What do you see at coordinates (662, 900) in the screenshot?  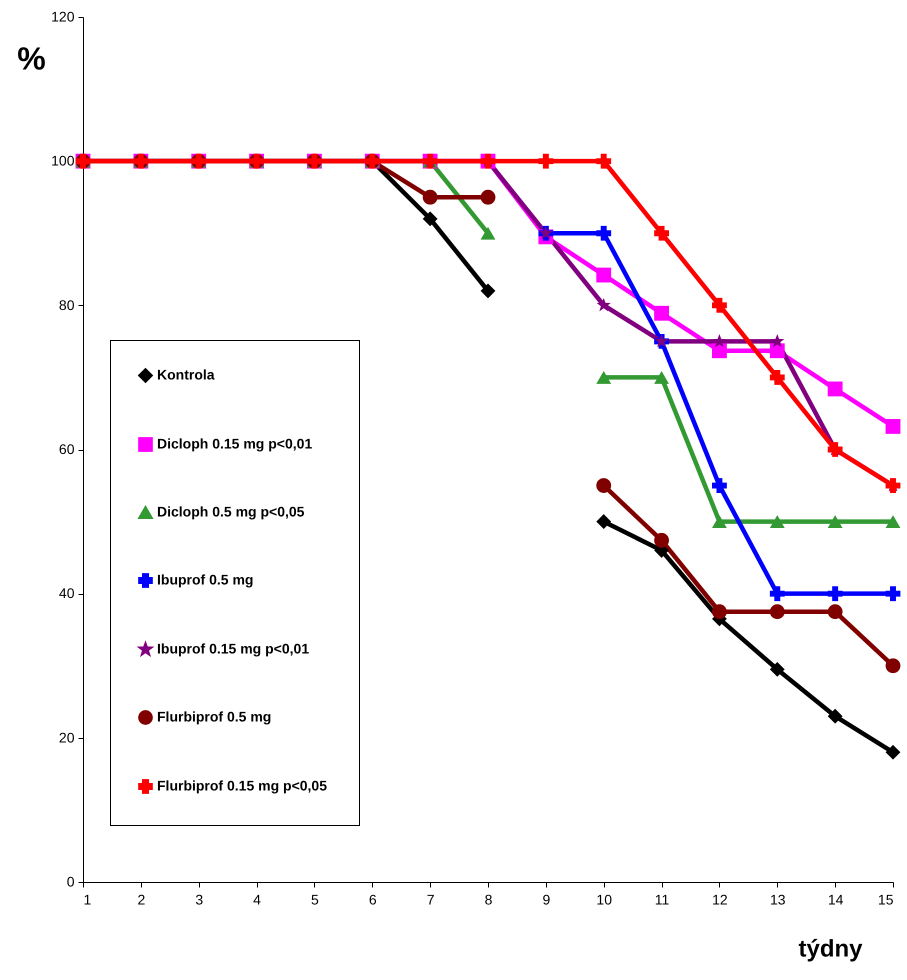 I see `x-tick-label: 11` at bounding box center [662, 900].